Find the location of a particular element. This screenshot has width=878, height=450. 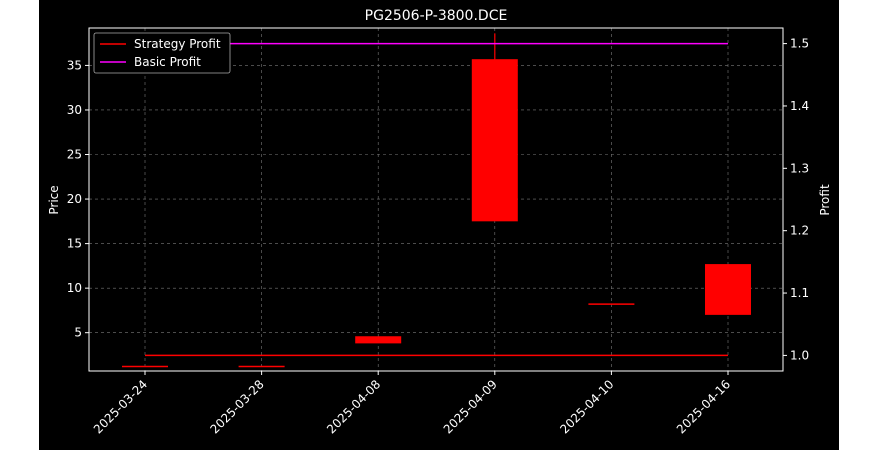

y-tick-label-left: 30 is located at coordinates (74, 110).